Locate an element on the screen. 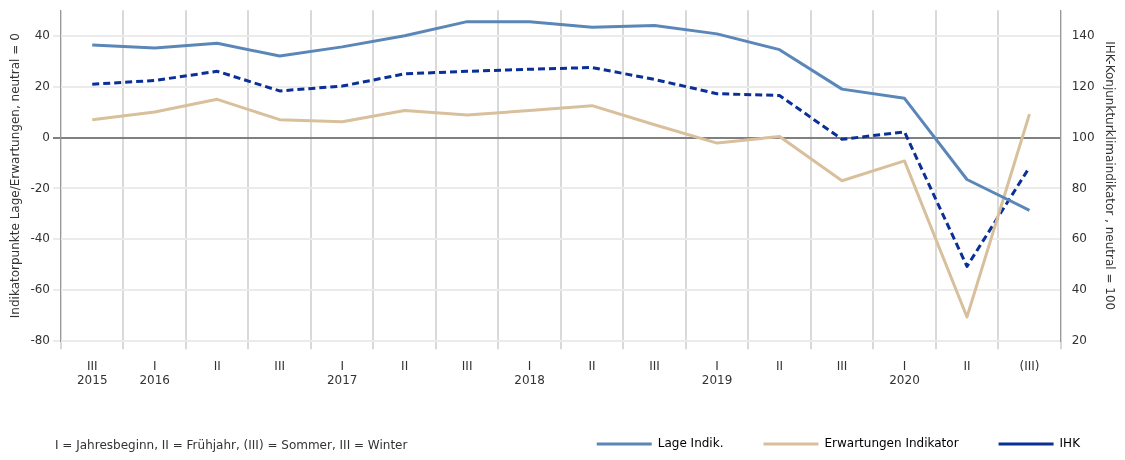 Image resolution: width=1125 pixels, height=460 pixels. y2-axis-title: IHK-Konjunkturklimaindikator , neutral = 100 is located at coordinates (1109, 176).